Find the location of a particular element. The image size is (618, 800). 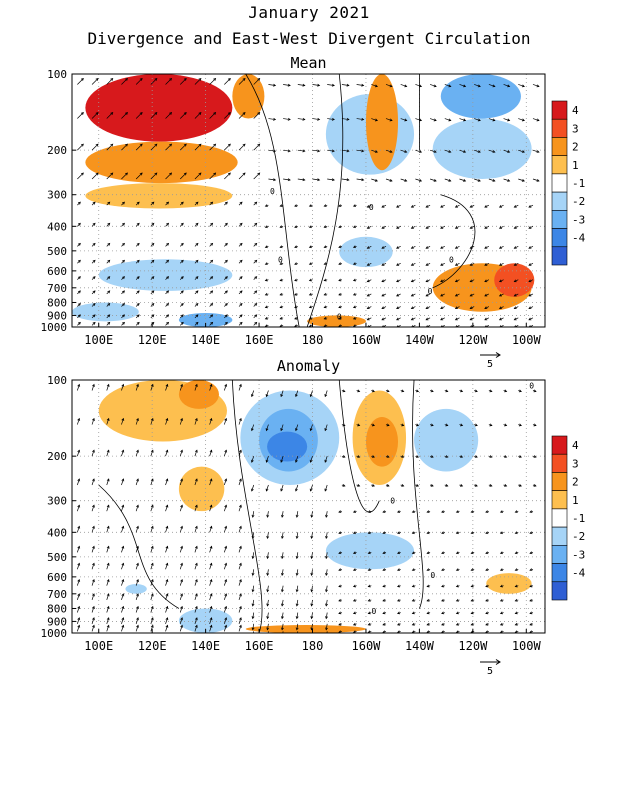

colorbar-label: -4 is located at coordinates (579, 238).